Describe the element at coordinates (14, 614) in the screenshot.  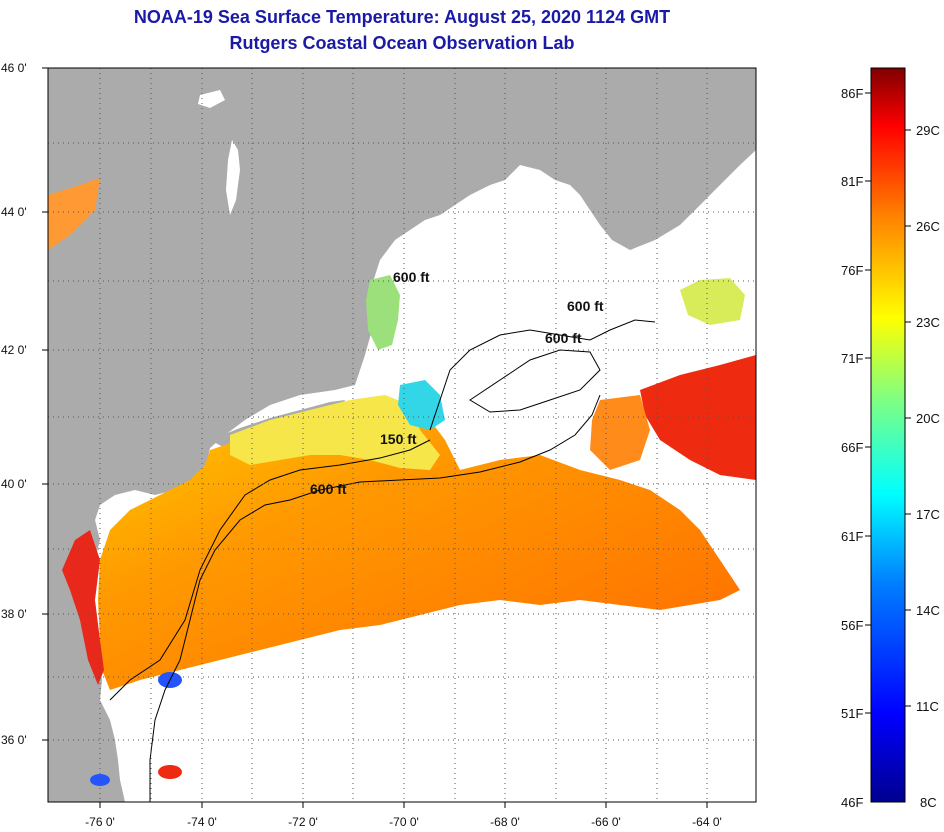
I see `lat-label-38: 38 0'` at that location.